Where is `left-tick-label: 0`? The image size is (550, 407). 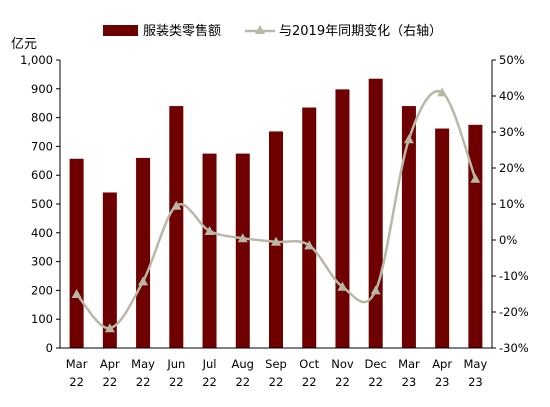
left-tick-label: 0 is located at coordinates (49, 348).